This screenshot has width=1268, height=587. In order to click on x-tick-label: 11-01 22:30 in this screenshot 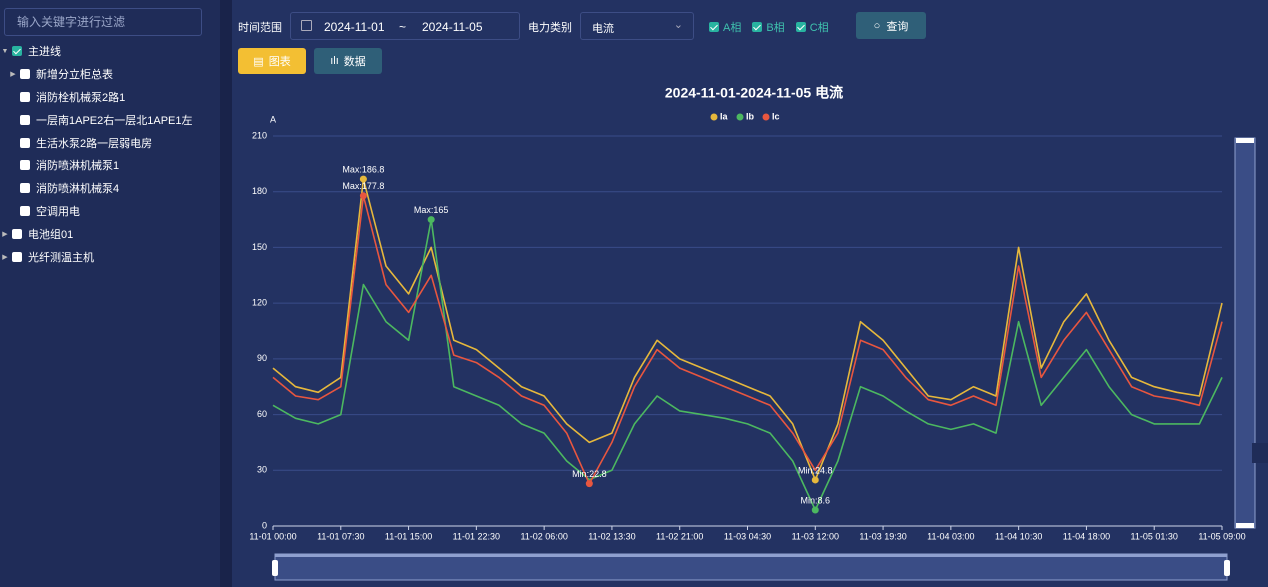, I will do `click(476, 536)`.